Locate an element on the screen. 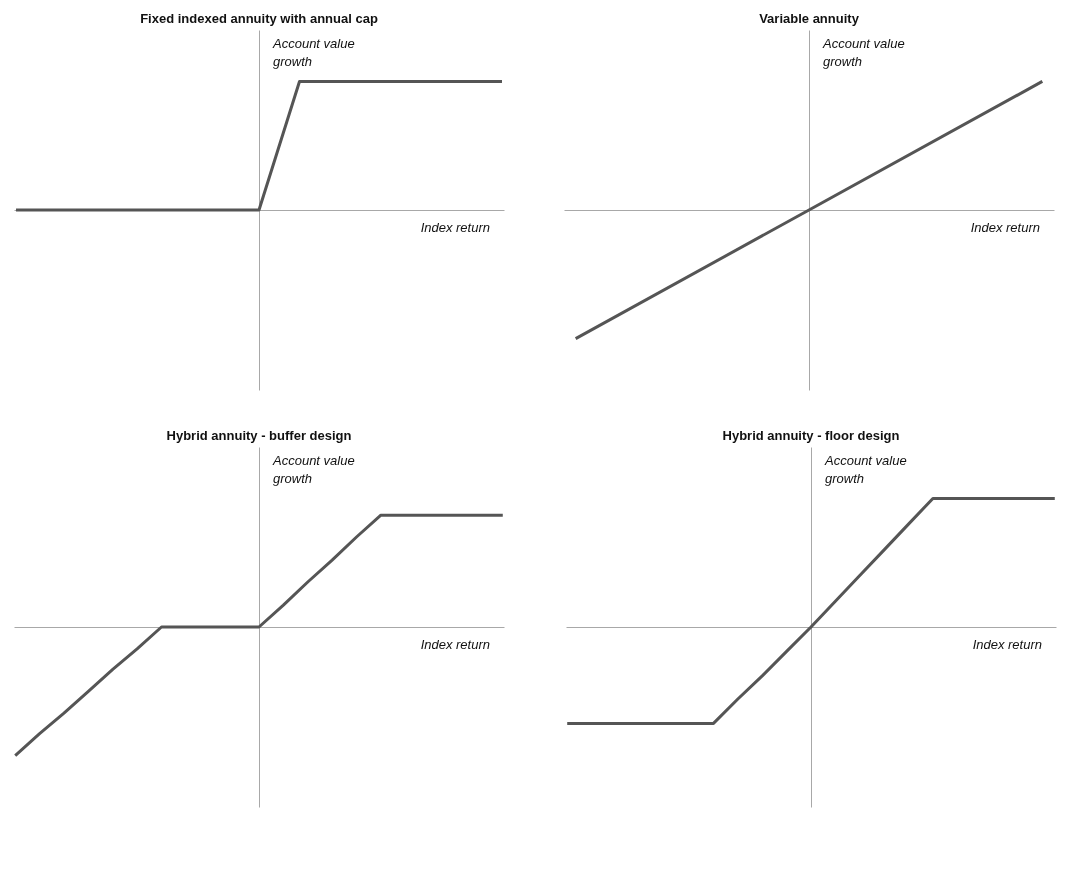 This screenshot has width=1087, height=876. chart-title: Hybrid annuity - floor design is located at coordinates (811, 435).